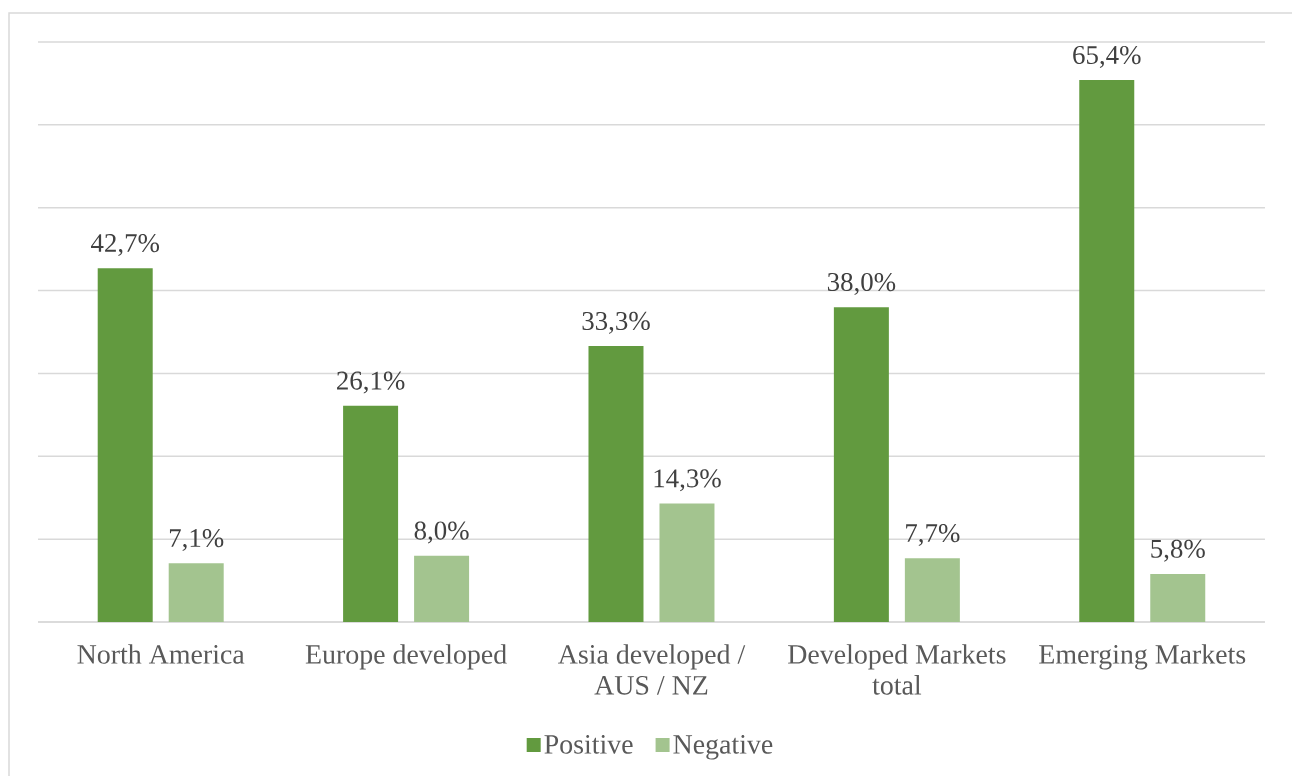 The height and width of the screenshot is (776, 1292). I want to click on data-label: 26,1%, so click(371, 382).